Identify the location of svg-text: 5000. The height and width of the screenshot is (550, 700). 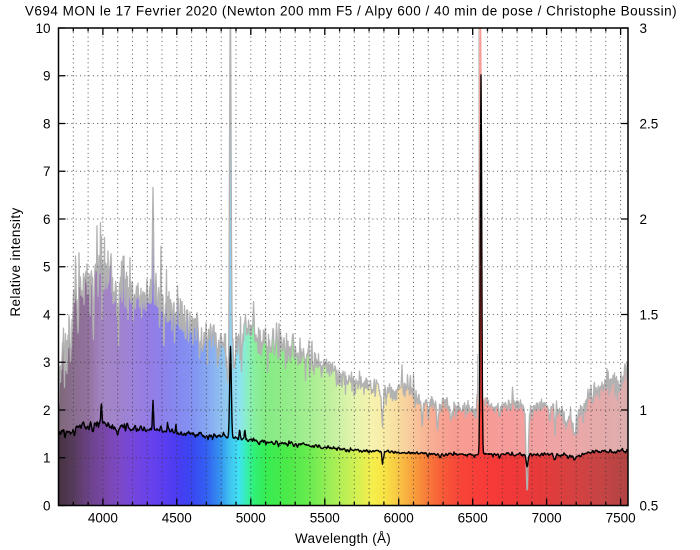
(251, 517).